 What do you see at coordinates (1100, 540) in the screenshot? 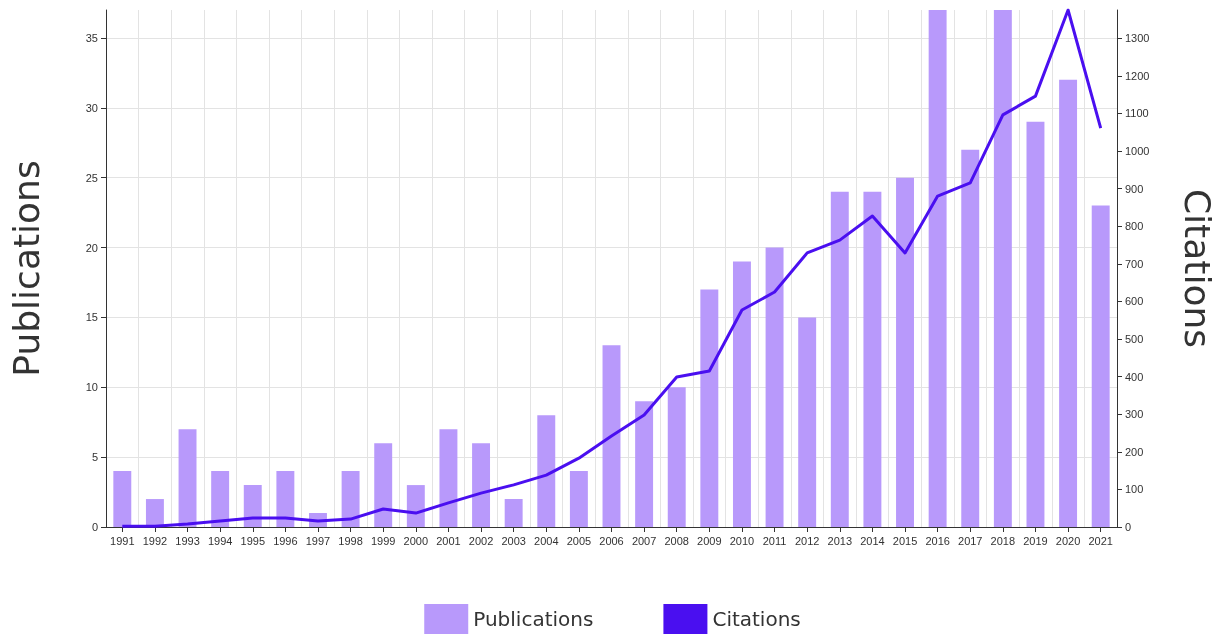
I see `x-tick-label: 2021` at bounding box center [1100, 540].